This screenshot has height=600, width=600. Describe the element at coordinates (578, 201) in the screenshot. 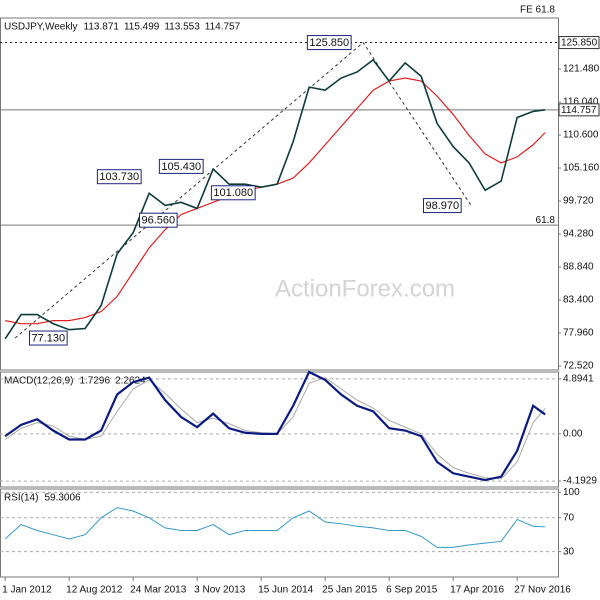

I see `y-tick-label: 99.720` at that location.